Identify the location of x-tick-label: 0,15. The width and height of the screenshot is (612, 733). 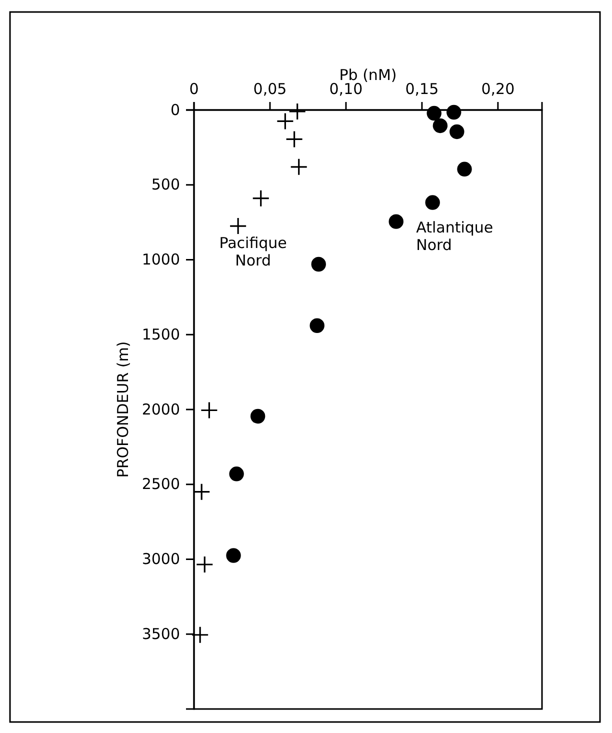
(422, 89).